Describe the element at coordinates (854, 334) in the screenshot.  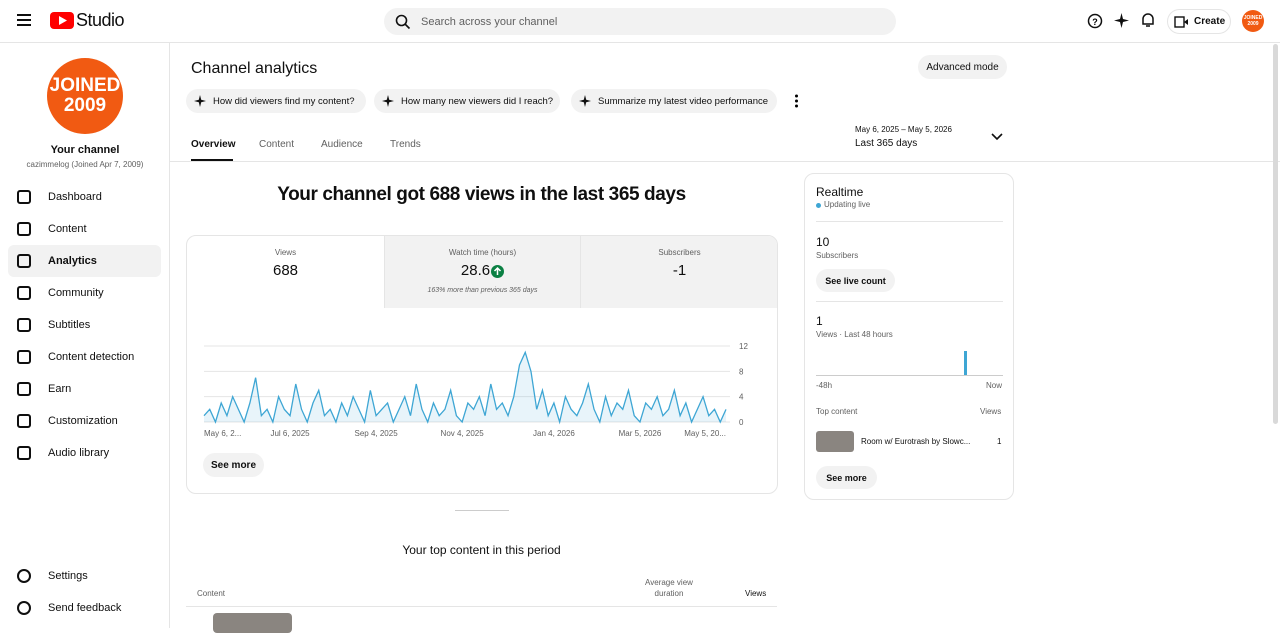
I see `views-label: Views · Last 48 hours` at that location.